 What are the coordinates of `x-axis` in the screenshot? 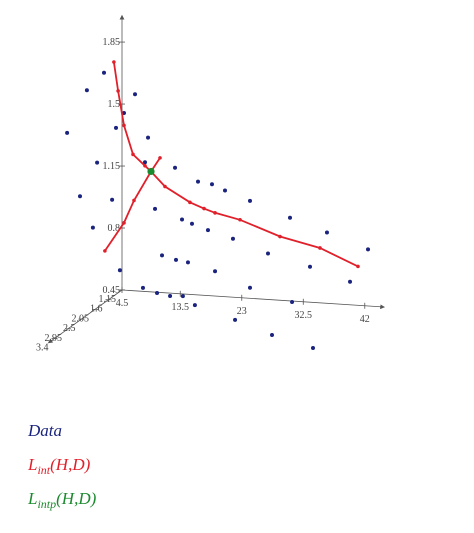 It's located at (253, 299).